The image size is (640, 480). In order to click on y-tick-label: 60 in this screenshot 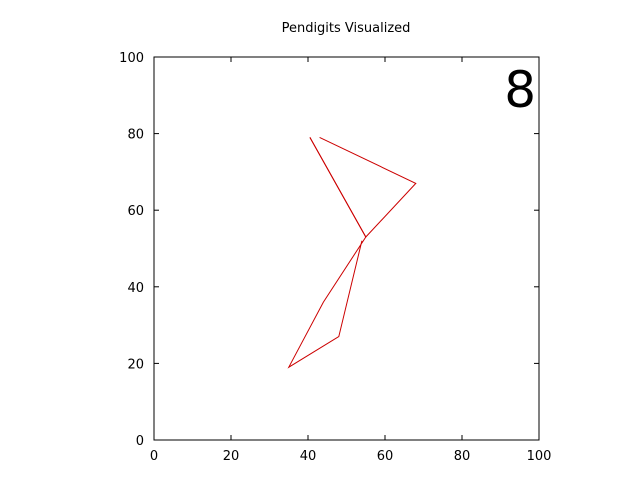, I will do `click(135, 211)`.